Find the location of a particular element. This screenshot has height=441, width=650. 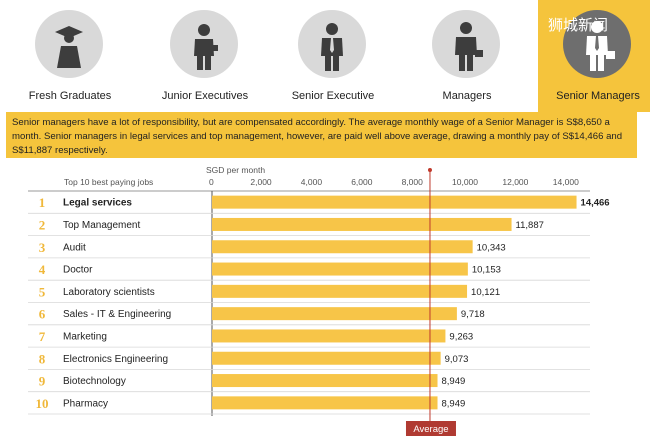

tick-label: 12,000 is located at coordinates (515, 182).